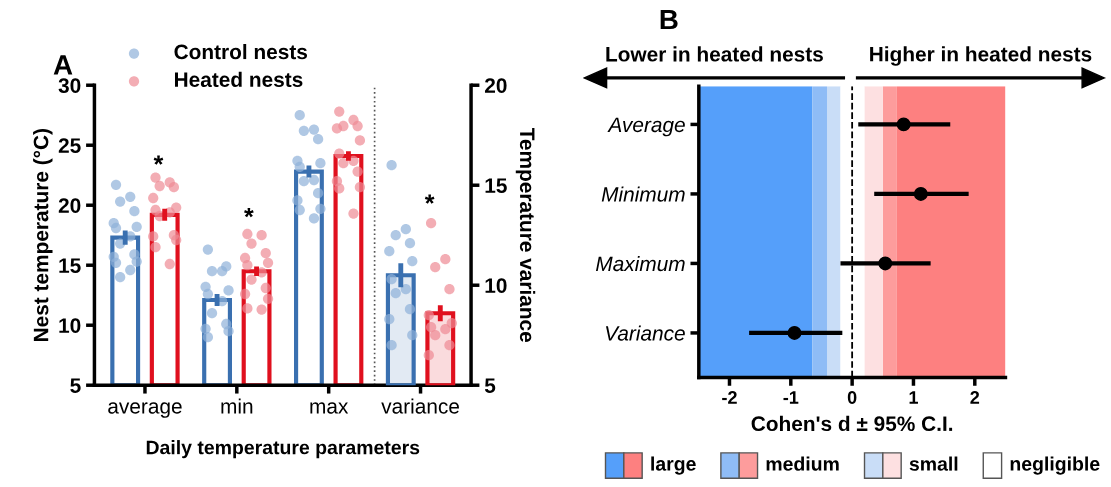 This screenshot has width=1111, height=487. Describe the element at coordinates (69, 86) in the screenshot. I see `y-tick-label: 30` at that location.